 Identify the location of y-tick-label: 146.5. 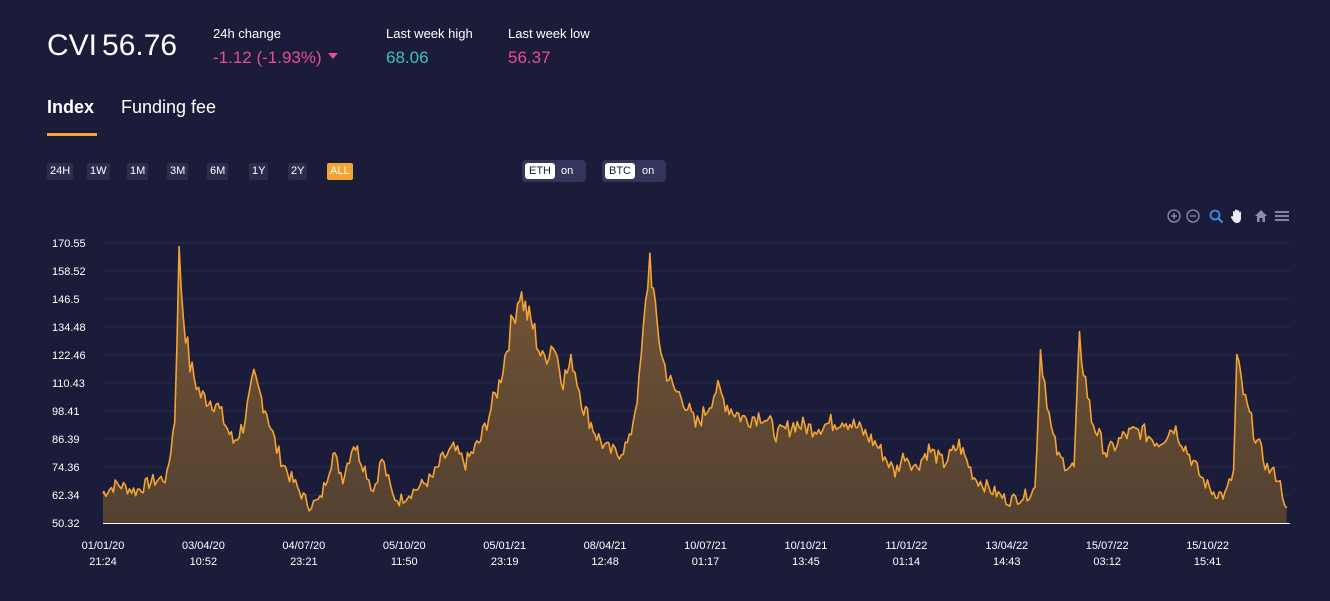
(66, 300).